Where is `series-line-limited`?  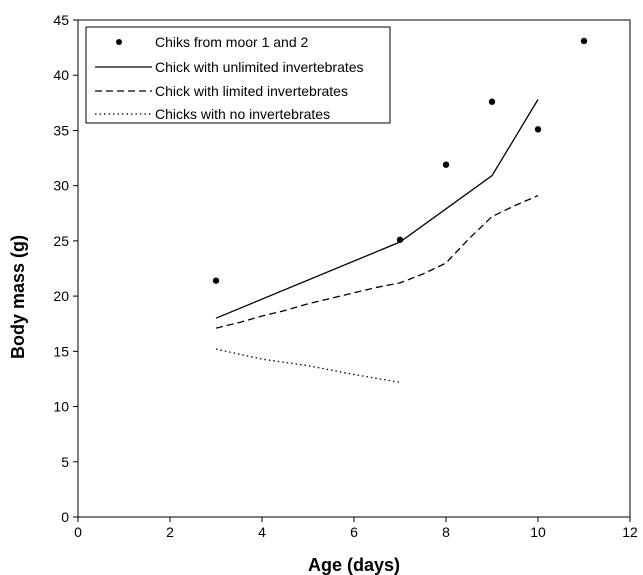
series-line-limited is located at coordinates (377, 262).